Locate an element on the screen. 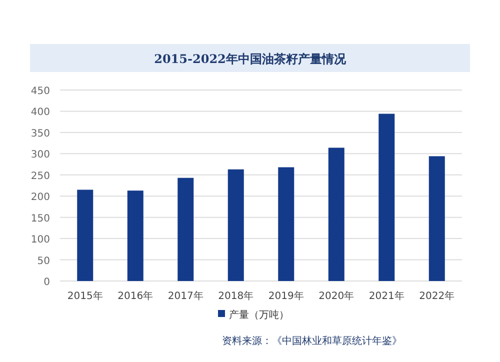 This screenshot has width=500, height=362. y-tick-label: 50 is located at coordinates (43, 261).